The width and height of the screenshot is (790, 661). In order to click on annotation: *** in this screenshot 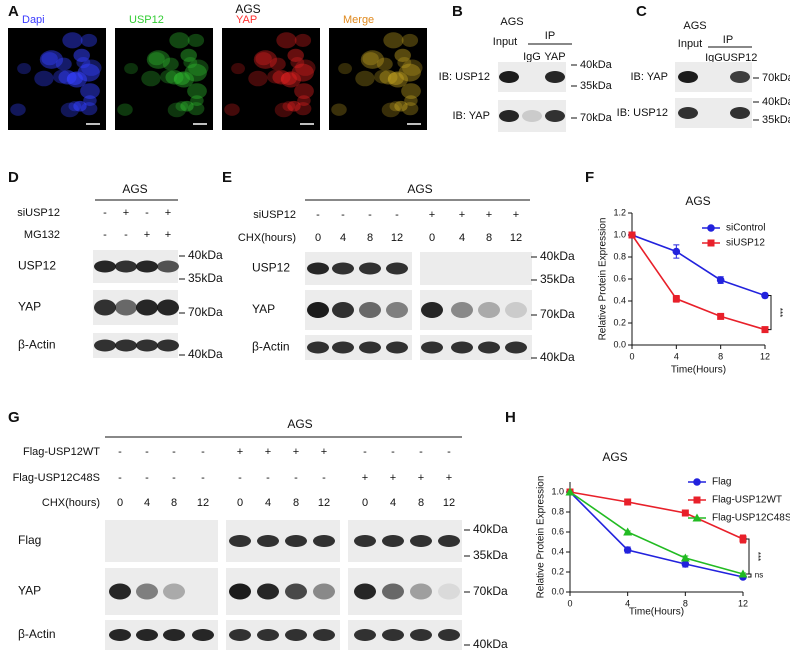, I will do `click(779, 312)`.